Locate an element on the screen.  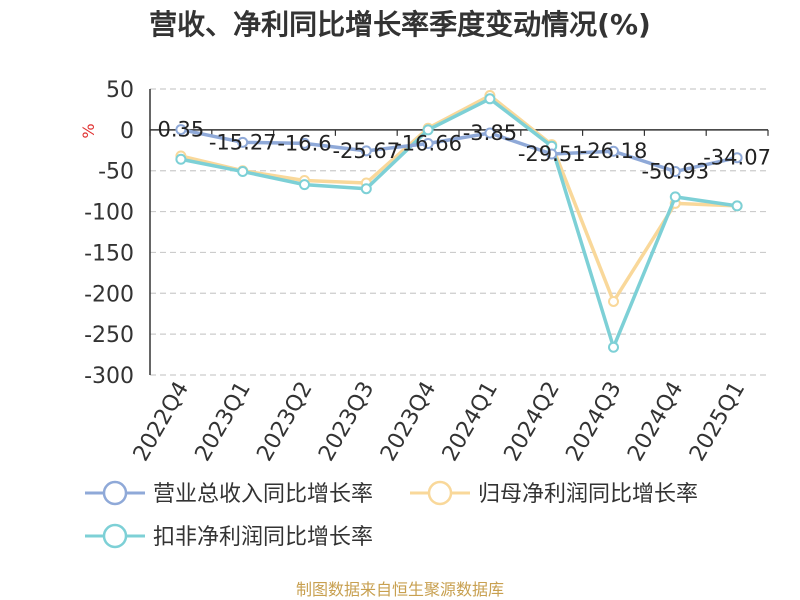
data-label: -25.67 is located at coordinates (366, 151).